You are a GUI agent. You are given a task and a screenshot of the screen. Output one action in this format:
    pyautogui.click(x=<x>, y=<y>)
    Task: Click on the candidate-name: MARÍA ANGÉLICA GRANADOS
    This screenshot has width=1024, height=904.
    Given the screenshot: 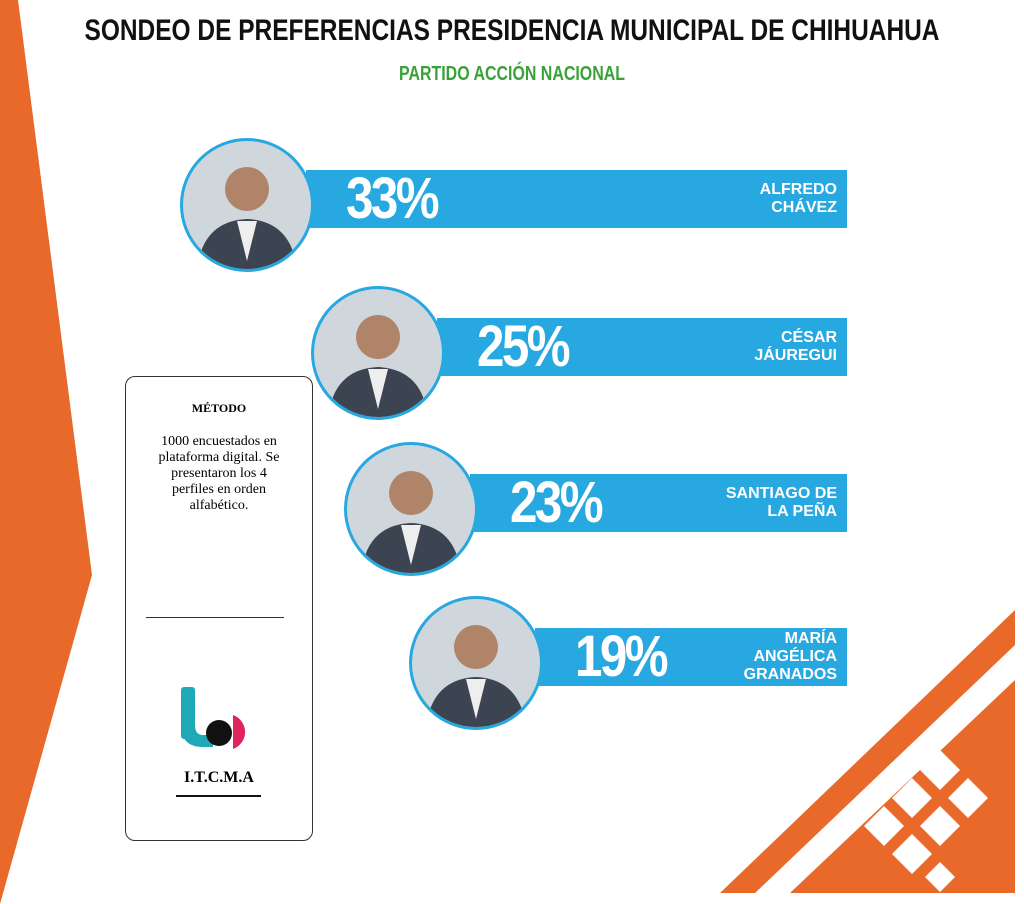 What is the action you would take?
    pyautogui.click(x=781, y=657)
    